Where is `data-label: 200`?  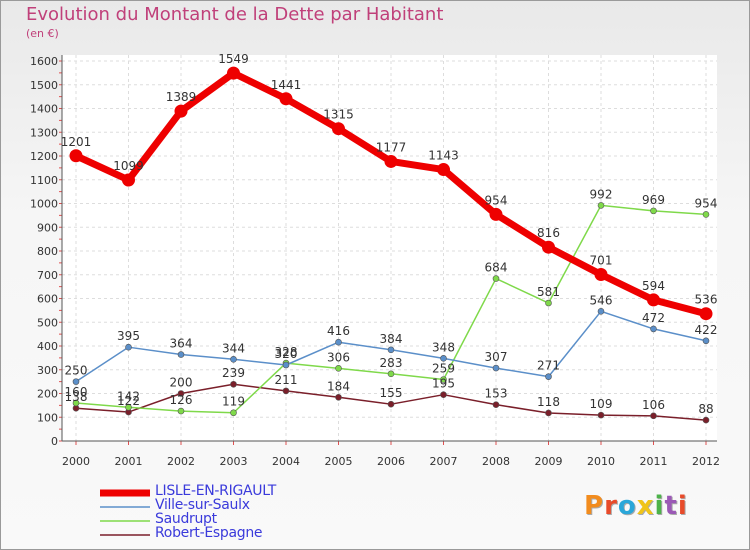
data-label: 200 is located at coordinates (181, 383).